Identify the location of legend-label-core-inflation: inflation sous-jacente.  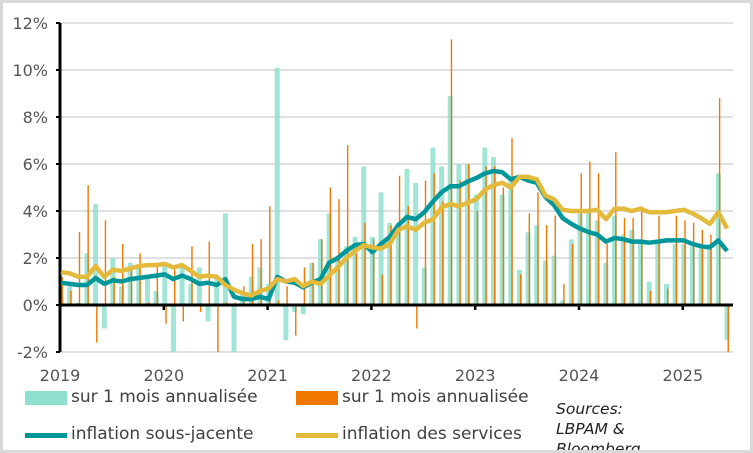
(162, 434).